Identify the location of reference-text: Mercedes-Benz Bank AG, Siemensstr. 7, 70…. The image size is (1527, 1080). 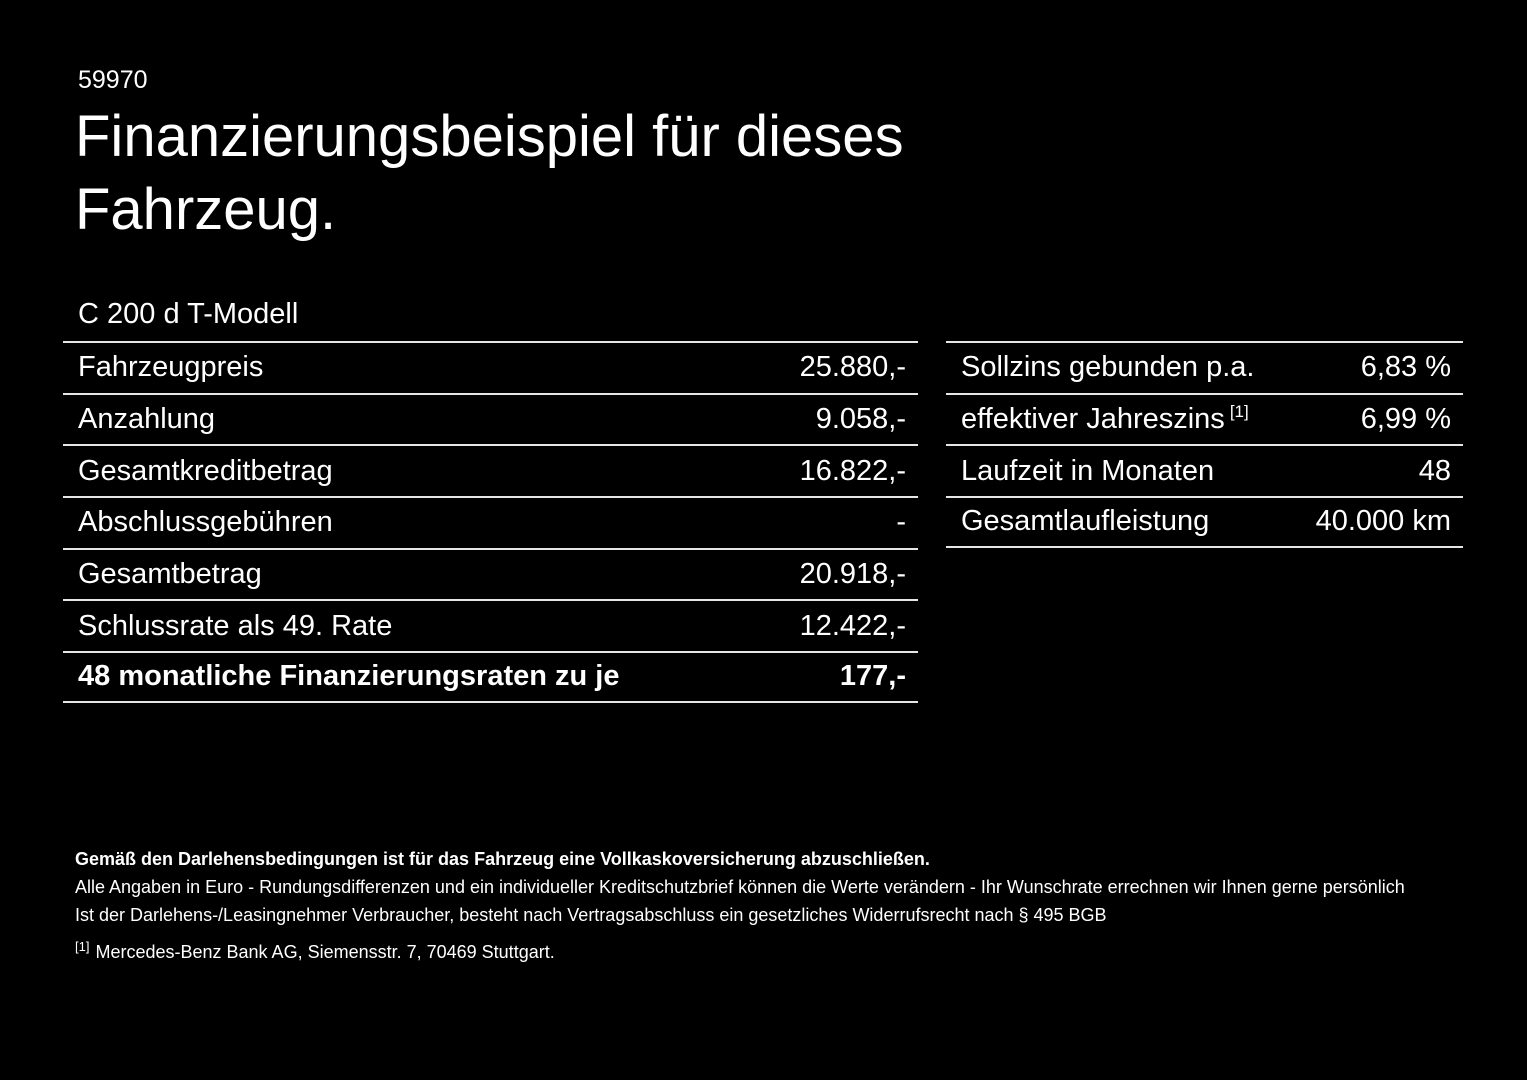
(325, 952).